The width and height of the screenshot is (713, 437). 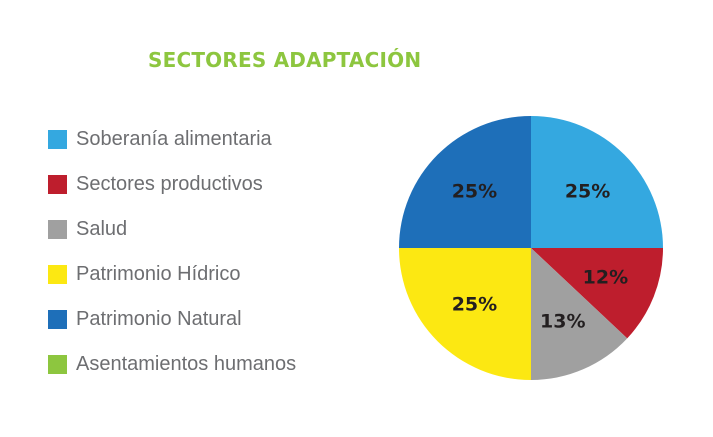 I want to click on legend-label: Soberanía alimentaria, so click(x=174, y=139).